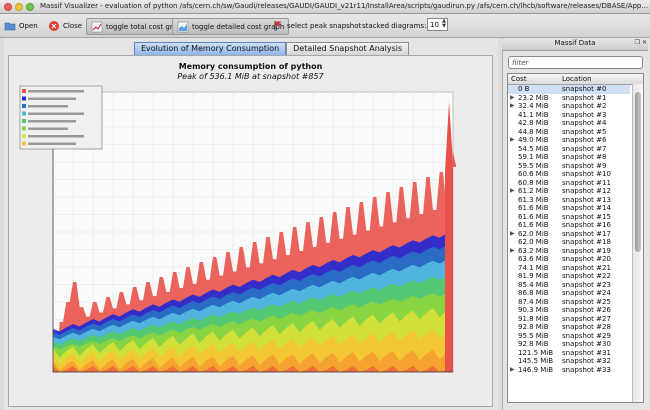  What do you see at coordinates (316, 25) in the screenshot?
I see `select-peak-button: select peak snapshot` at bounding box center [316, 25].